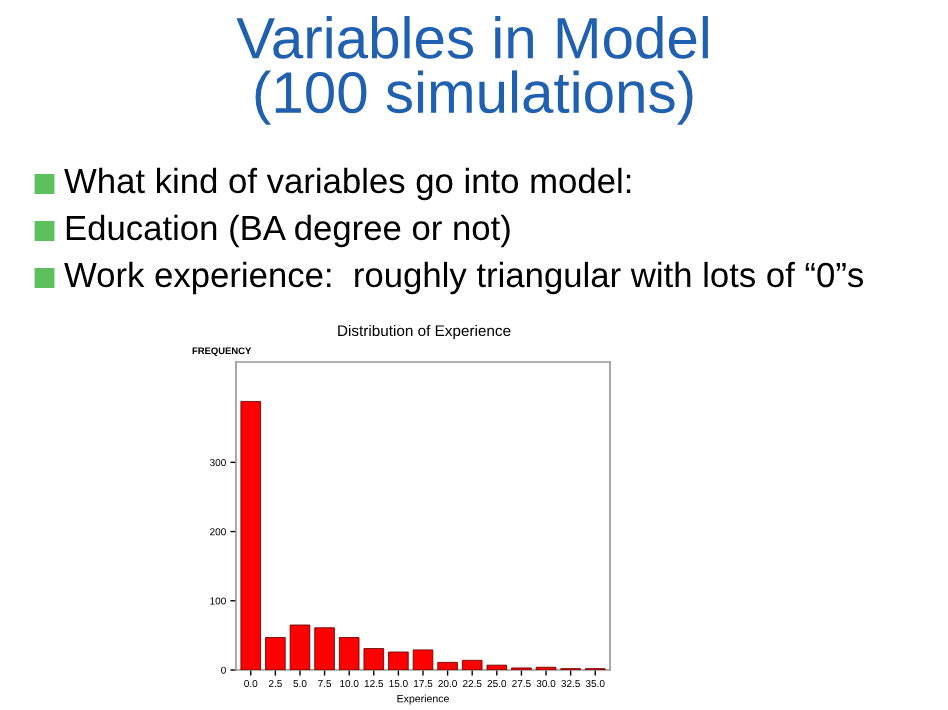 The image size is (948, 710). What do you see at coordinates (288, 231) in the screenshot?
I see `text: Education (BA degree or not)` at bounding box center [288, 231].